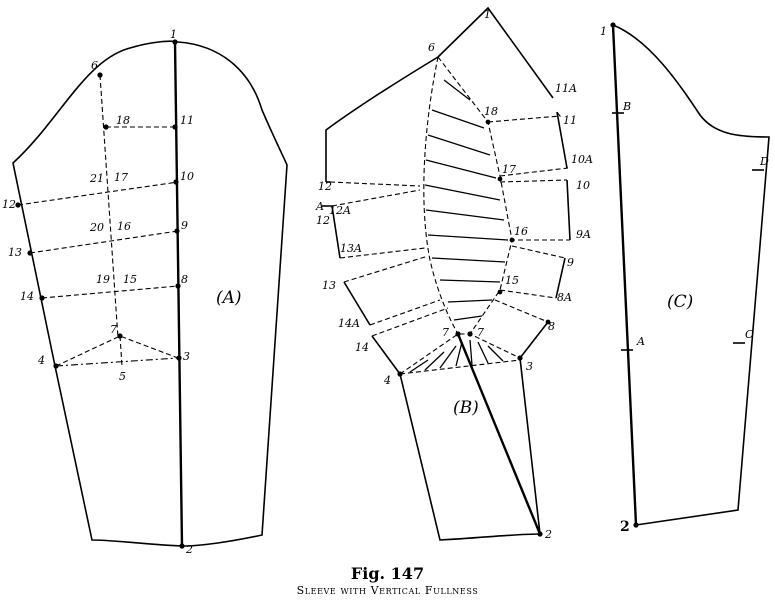  Describe the element at coordinates (121, 177) in the screenshot. I see `panel-a-label-17: 17` at that location.